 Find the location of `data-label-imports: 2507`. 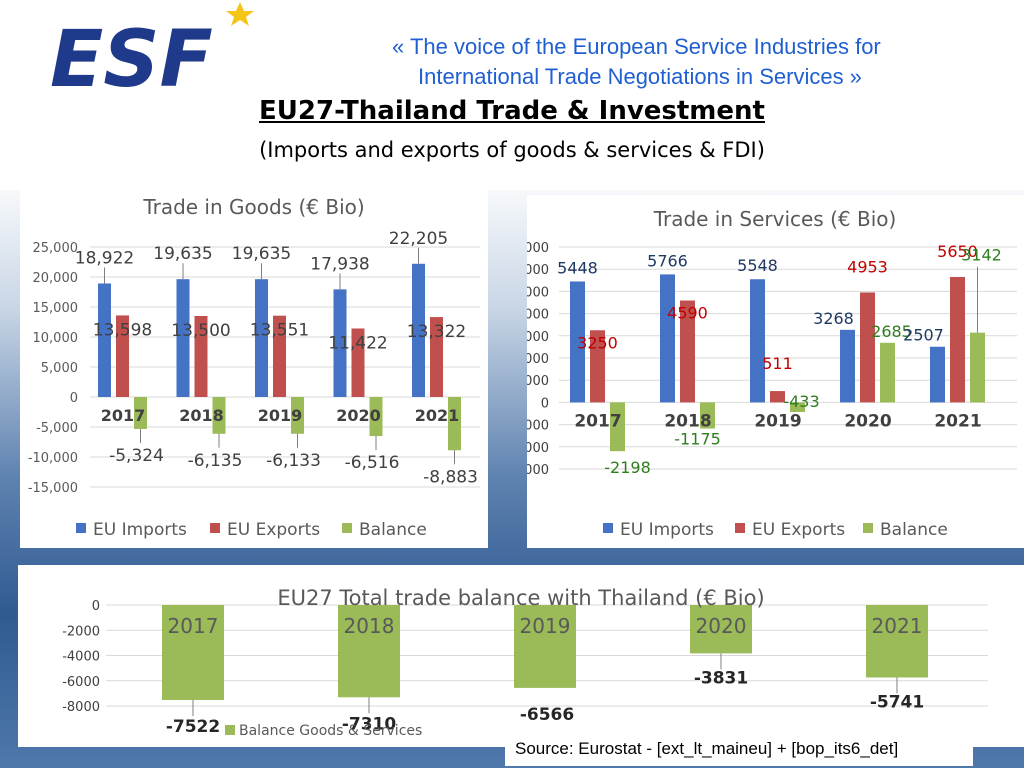

data-label-imports: 2507 is located at coordinates (923, 335).